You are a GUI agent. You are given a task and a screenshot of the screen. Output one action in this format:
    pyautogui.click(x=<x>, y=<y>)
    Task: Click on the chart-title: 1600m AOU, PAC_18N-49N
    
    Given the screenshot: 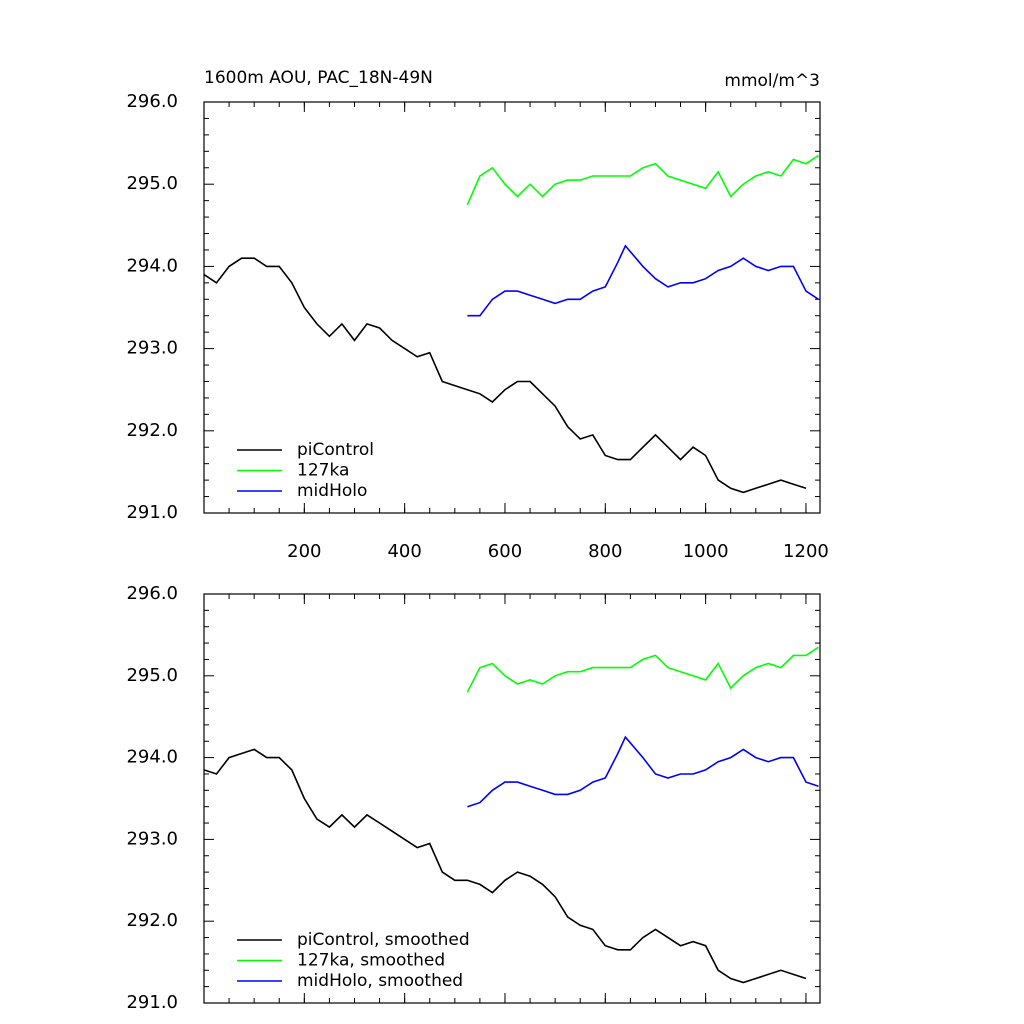 What is the action you would take?
    pyautogui.click(x=318, y=78)
    